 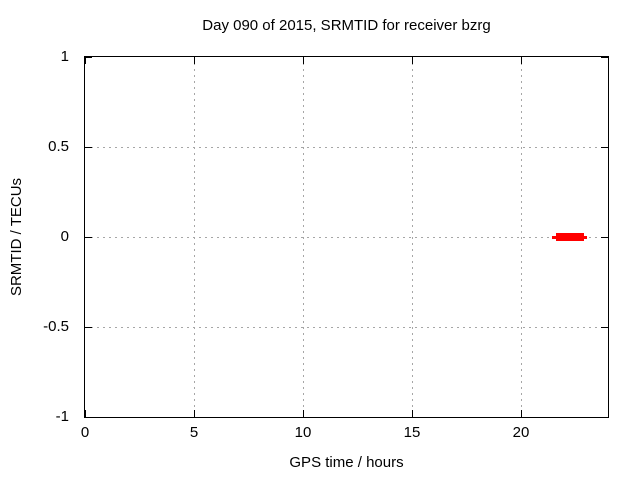 I want to click on y-tick-label: -1, so click(x=62, y=416).